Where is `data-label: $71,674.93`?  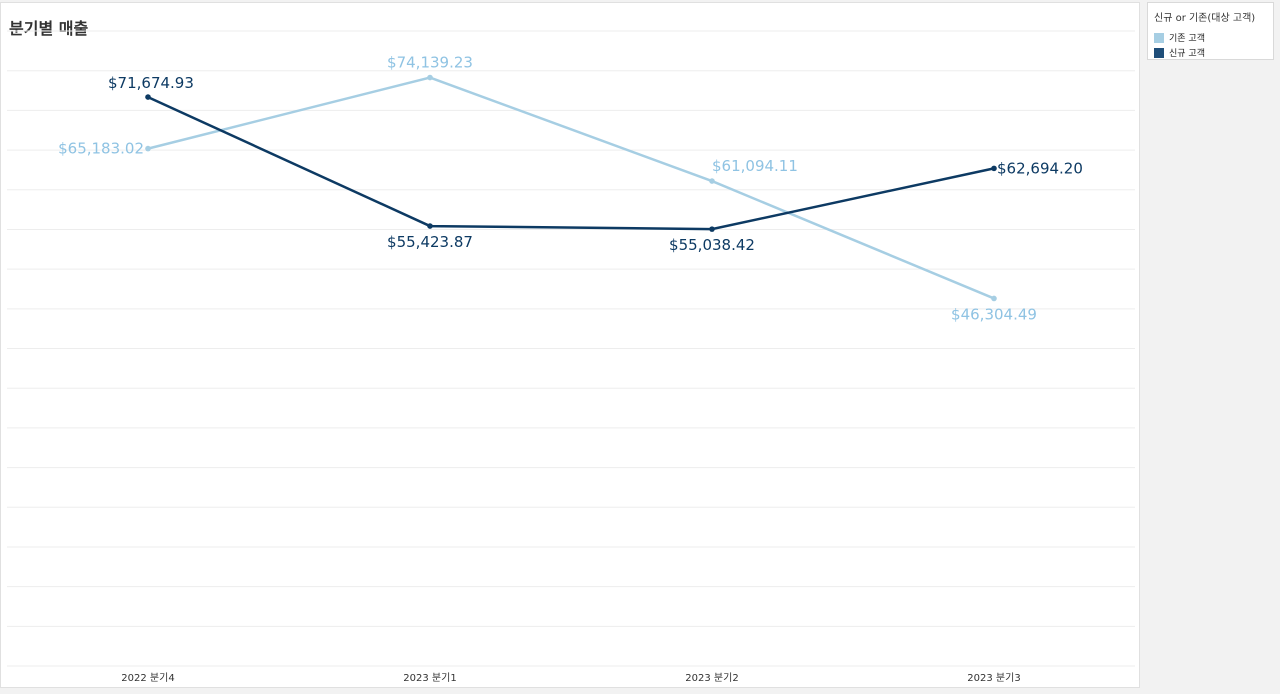 data-label: $71,674.93 is located at coordinates (151, 83).